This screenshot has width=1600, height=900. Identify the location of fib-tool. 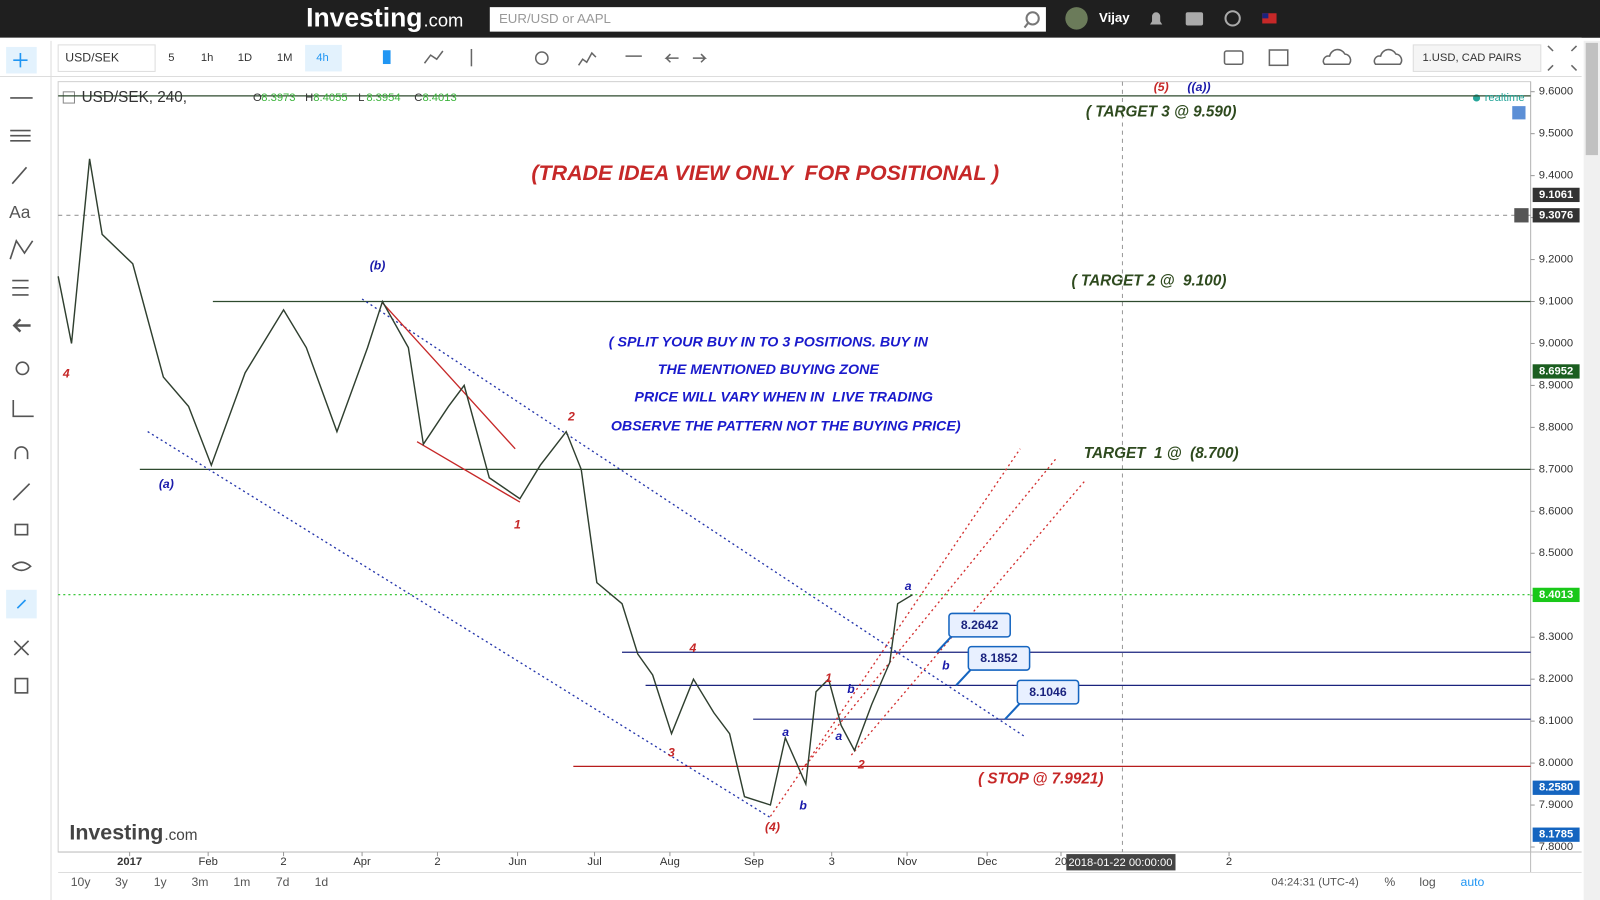
(20, 135).